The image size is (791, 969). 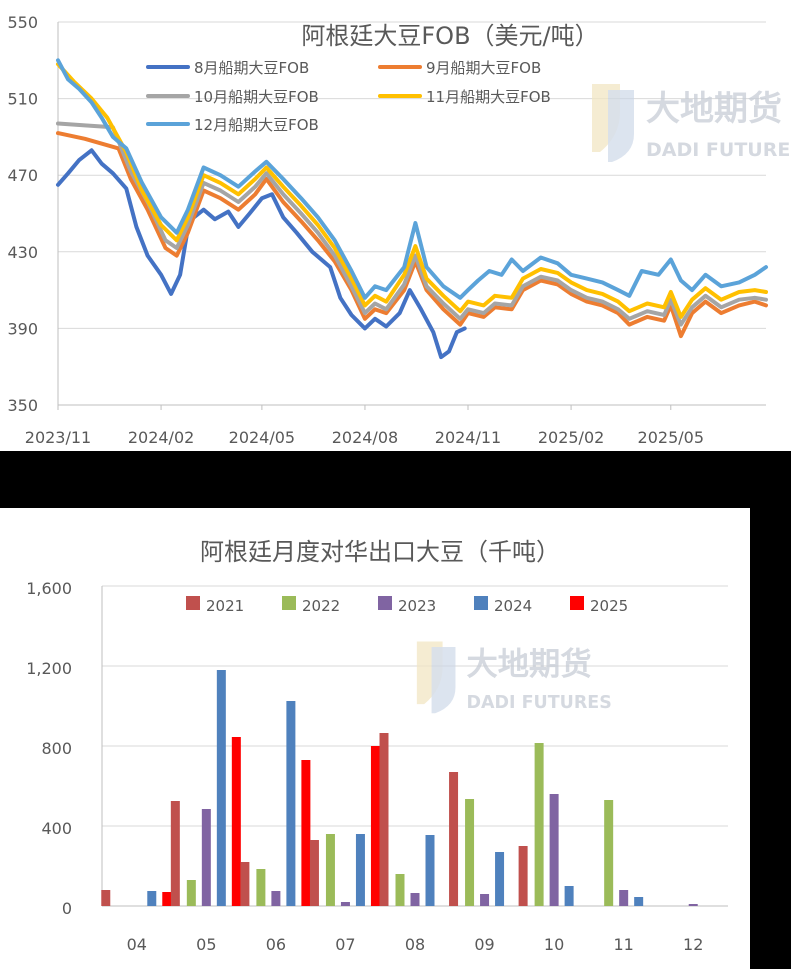 I want to click on x-tick-label: 07, so click(x=345, y=944).